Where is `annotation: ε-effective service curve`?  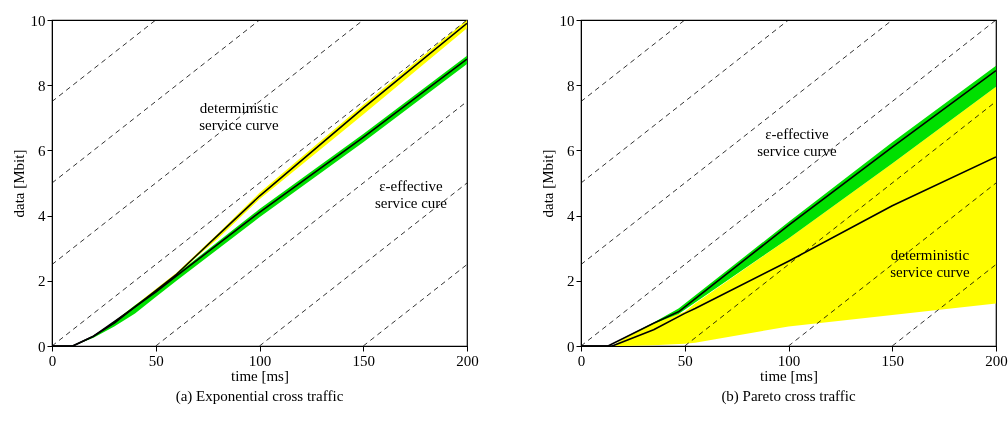 annotation: ε-effective service curve is located at coordinates (797, 142).